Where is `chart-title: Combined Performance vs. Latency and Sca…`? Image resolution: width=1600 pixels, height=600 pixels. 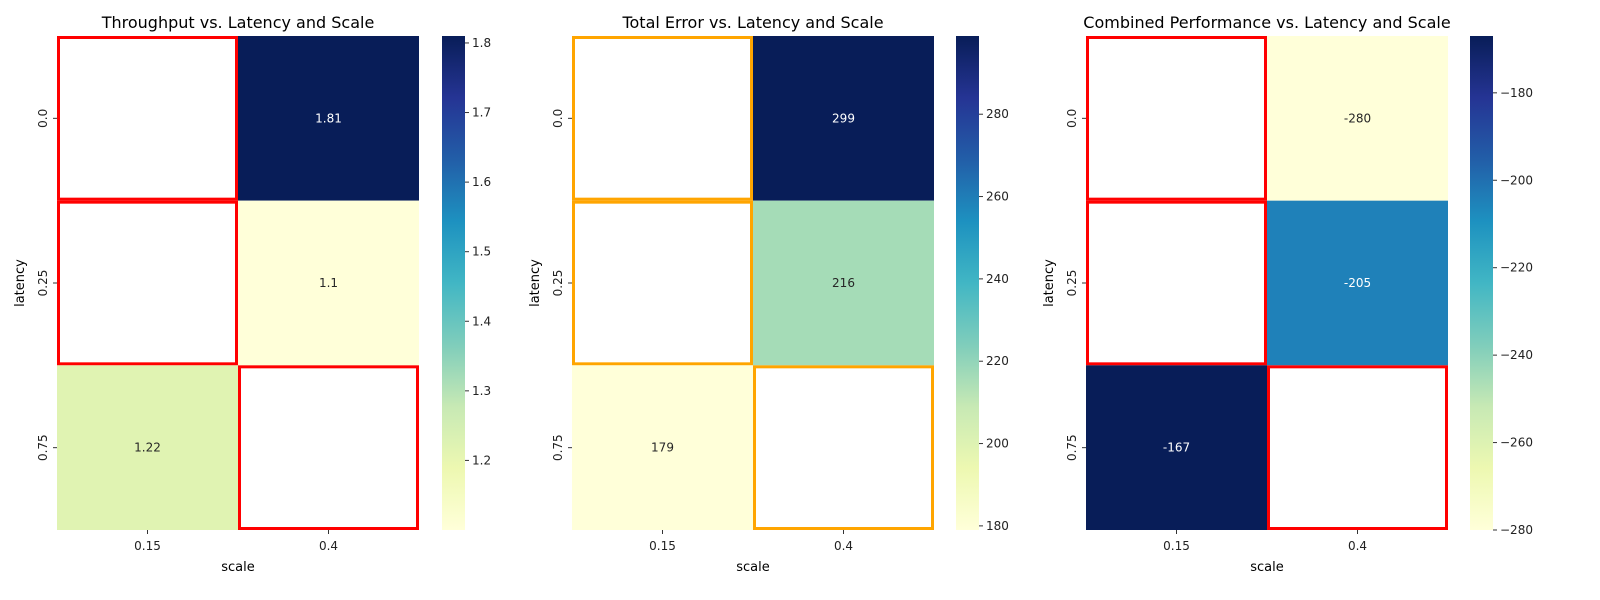 chart-title: Combined Performance vs. Latency and Sca… is located at coordinates (1266, 22).